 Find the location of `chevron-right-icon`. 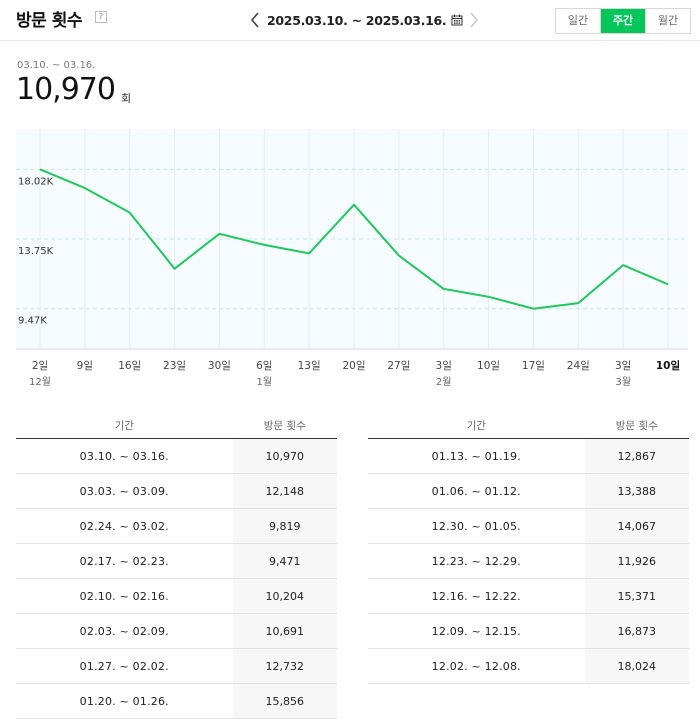

chevron-right-icon is located at coordinates (474, 20).